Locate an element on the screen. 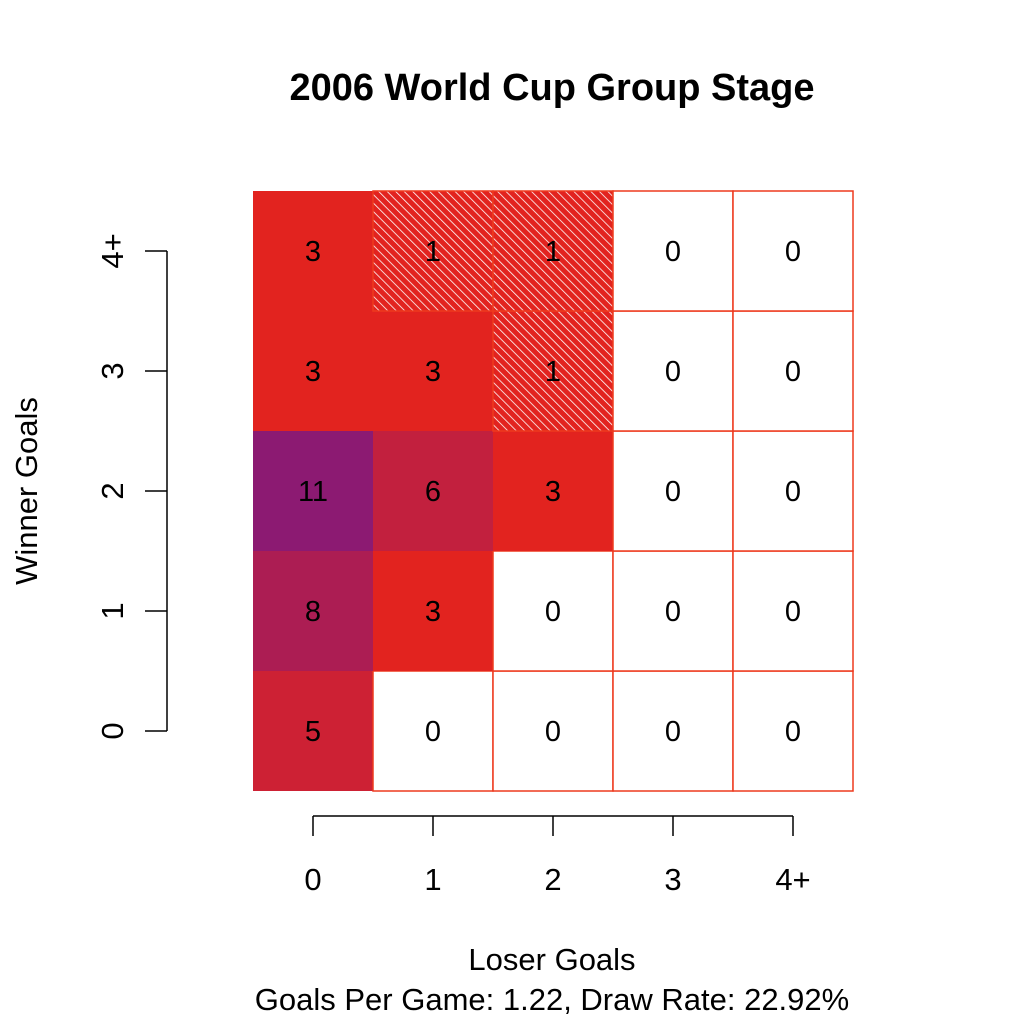  heatmap-cell-w3-l2 is located at coordinates (553, 371).